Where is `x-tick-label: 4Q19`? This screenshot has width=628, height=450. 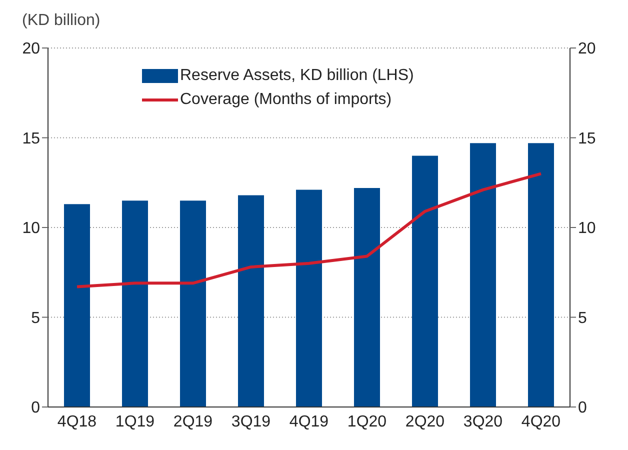
x-tick-label: 4Q19 is located at coordinates (309, 421).